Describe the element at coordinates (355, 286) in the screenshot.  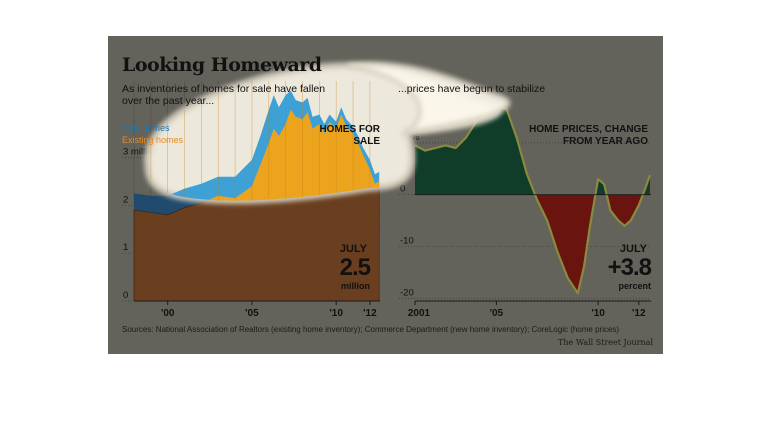
I see `homes-callout-unit: million` at that location.